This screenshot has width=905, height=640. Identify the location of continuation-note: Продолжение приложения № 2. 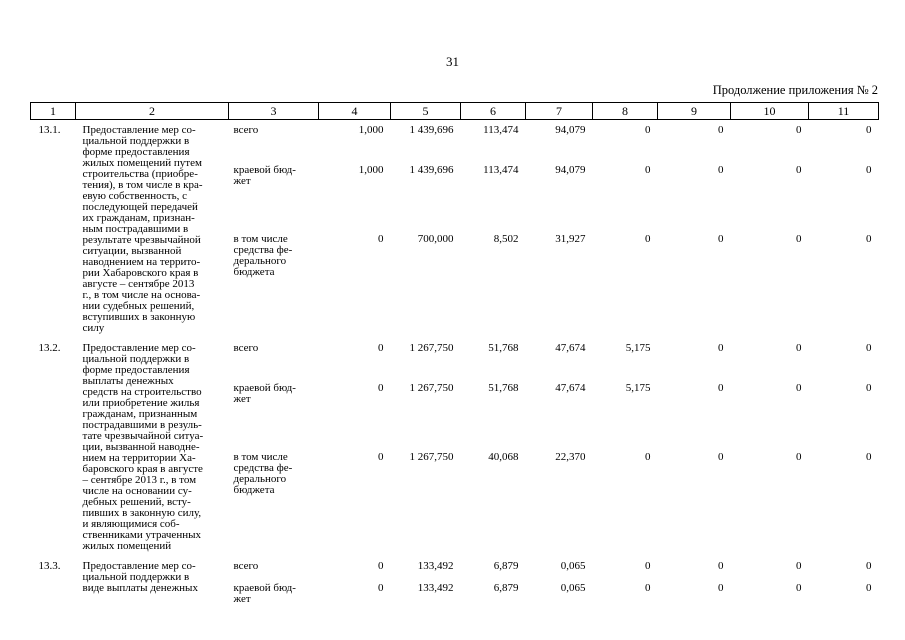
(795, 90).